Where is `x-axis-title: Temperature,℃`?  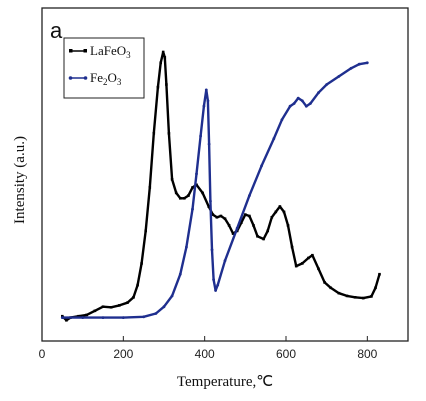 x-axis-title: Temperature,℃ is located at coordinates (225, 382).